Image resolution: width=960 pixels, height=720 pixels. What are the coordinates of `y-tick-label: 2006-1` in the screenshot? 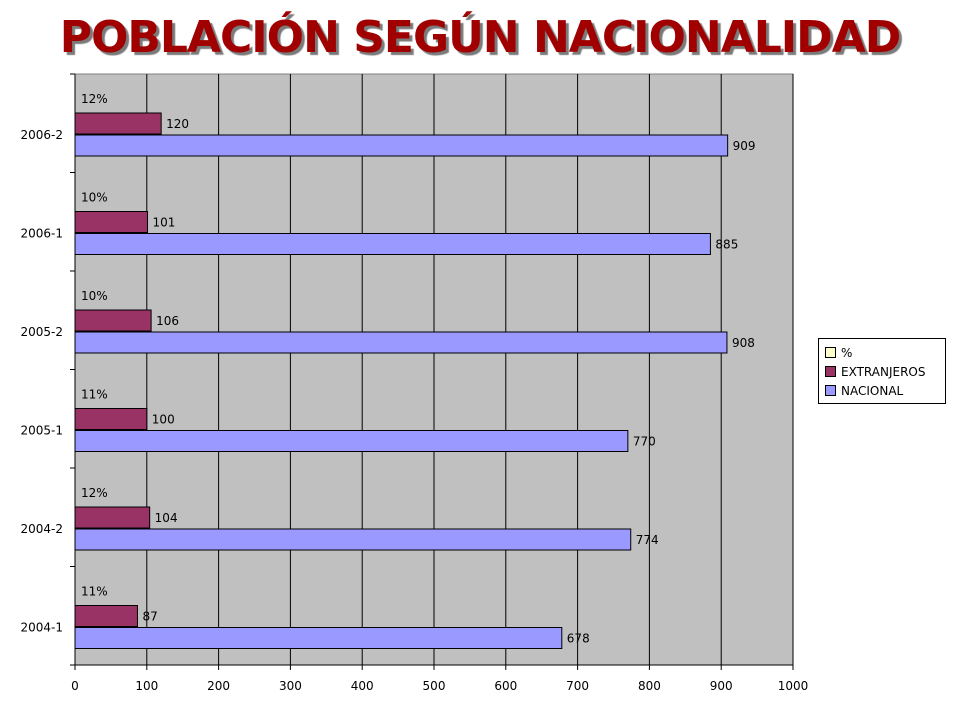 It's located at (41, 234).